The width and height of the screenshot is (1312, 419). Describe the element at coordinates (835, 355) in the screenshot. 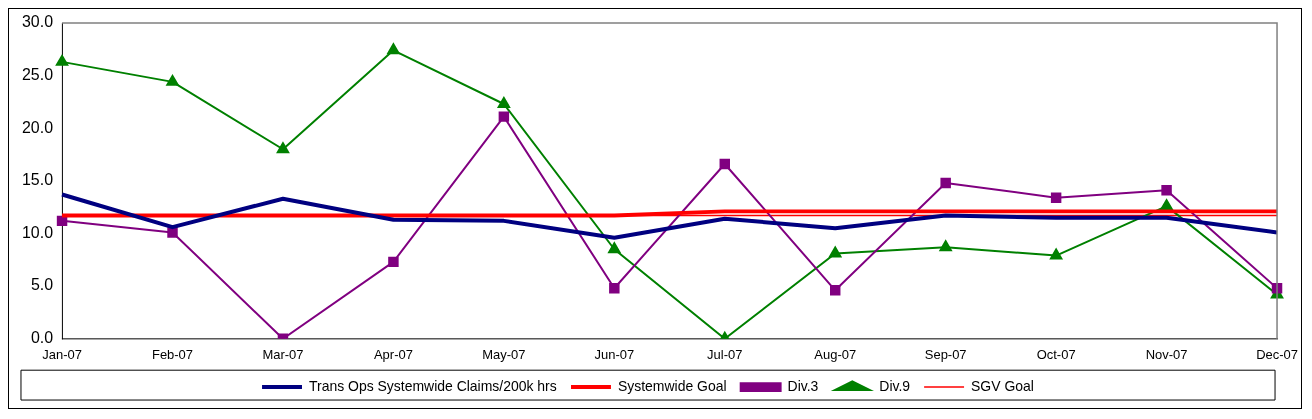

I see `x-tick-label: Aug-07` at that location.